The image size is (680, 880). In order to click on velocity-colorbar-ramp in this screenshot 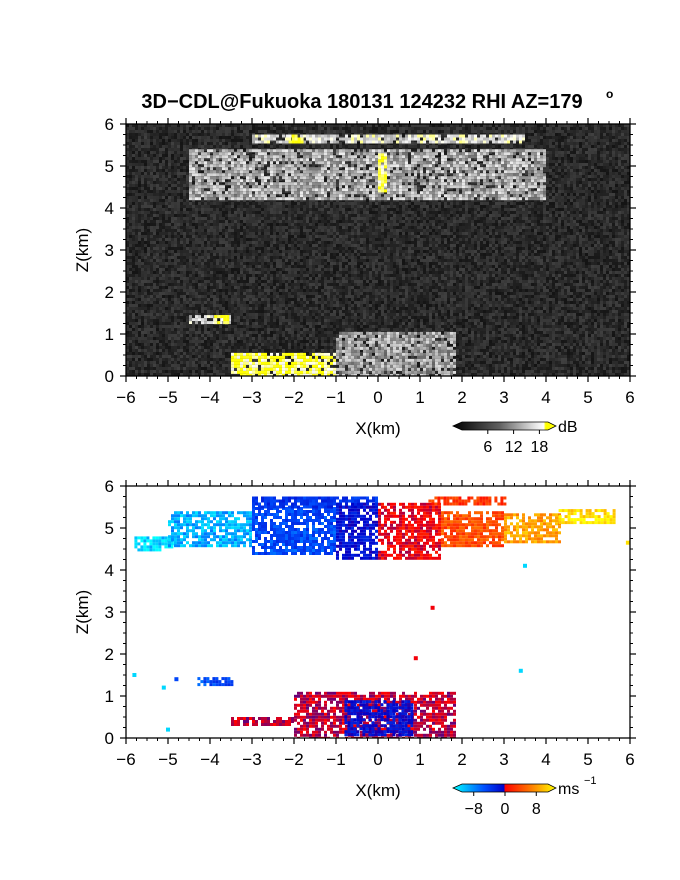, I will do `click(504, 788)`.